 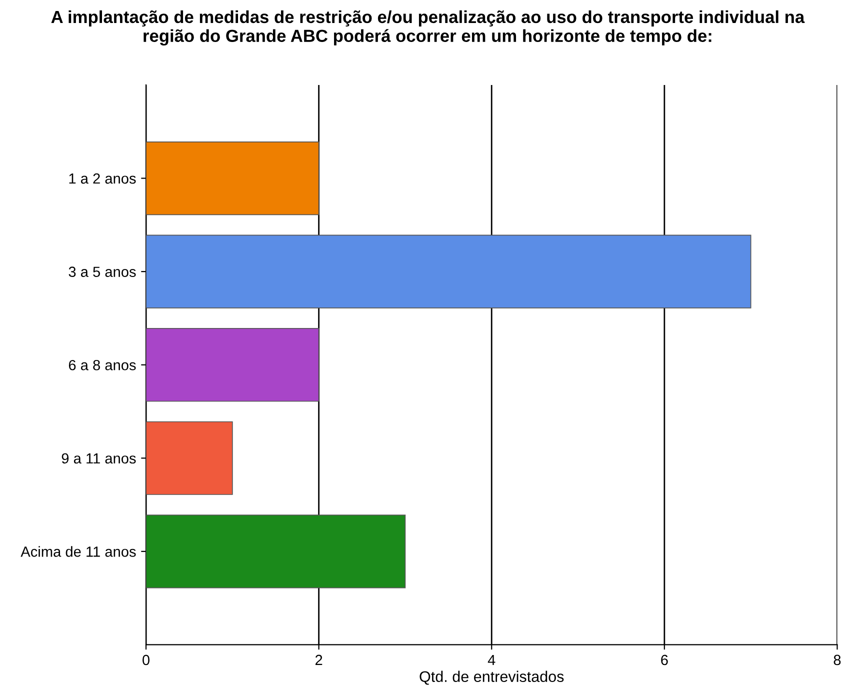 I want to click on y-tick-label: Acima de 11 anos, so click(x=78, y=551).